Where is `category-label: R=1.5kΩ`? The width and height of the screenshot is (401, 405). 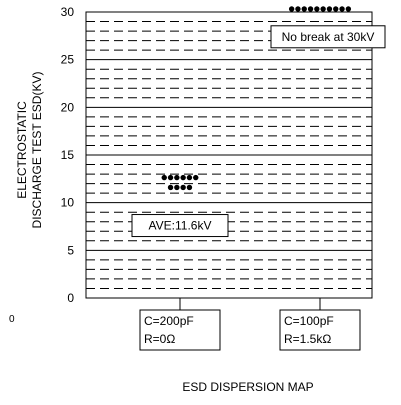 category-label: R=1.5kΩ is located at coordinates (307, 339).